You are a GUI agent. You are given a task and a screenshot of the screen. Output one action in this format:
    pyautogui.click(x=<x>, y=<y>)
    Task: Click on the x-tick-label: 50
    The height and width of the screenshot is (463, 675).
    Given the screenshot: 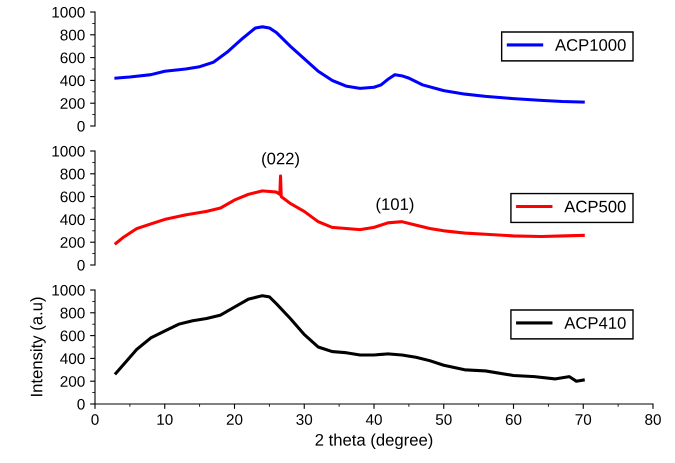 What is the action you would take?
    pyautogui.click(x=444, y=419)
    